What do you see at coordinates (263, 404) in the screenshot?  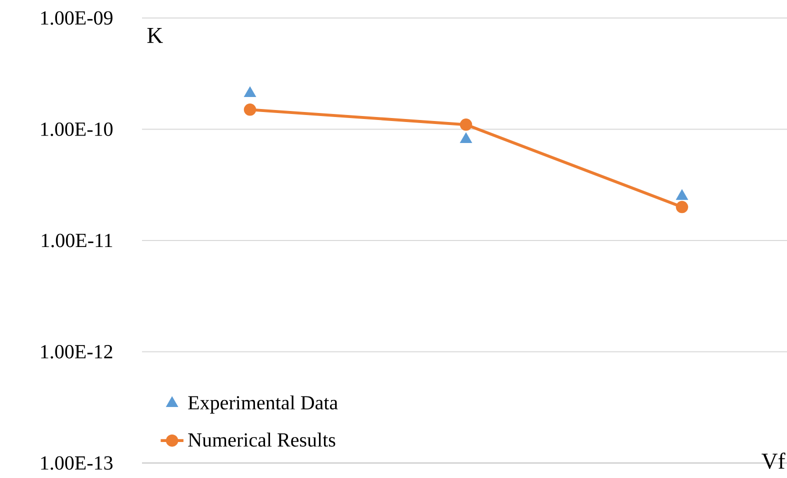 I see `legend-label: Experimental Data` at bounding box center [263, 404].